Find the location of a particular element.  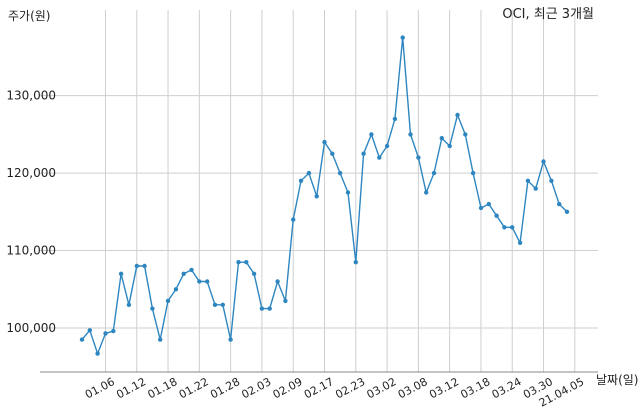

x-tick-label: 03.24 is located at coordinates (507, 388).